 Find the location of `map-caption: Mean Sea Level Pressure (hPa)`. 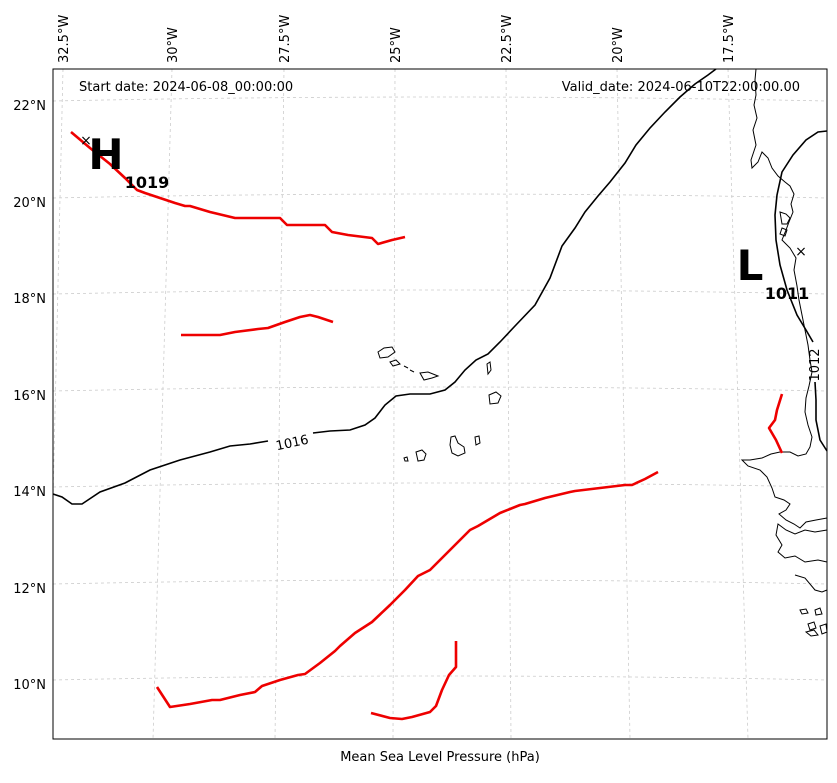

map-caption: Mean Sea Level Pressure (hPa) is located at coordinates (440, 757).